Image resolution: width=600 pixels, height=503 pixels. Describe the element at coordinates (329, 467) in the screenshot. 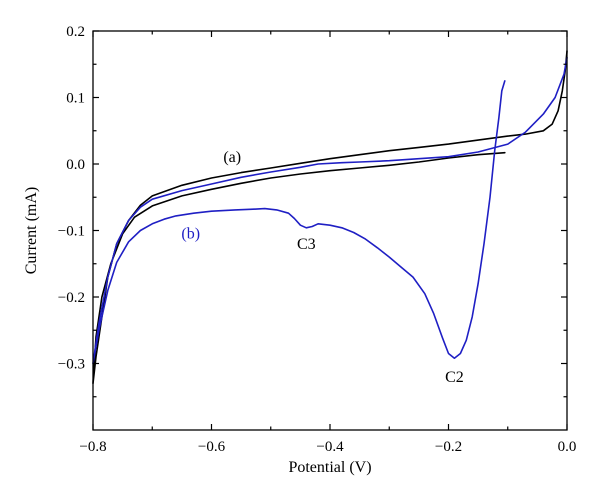

I see `x-axis-label: Potential (V)` at that location.